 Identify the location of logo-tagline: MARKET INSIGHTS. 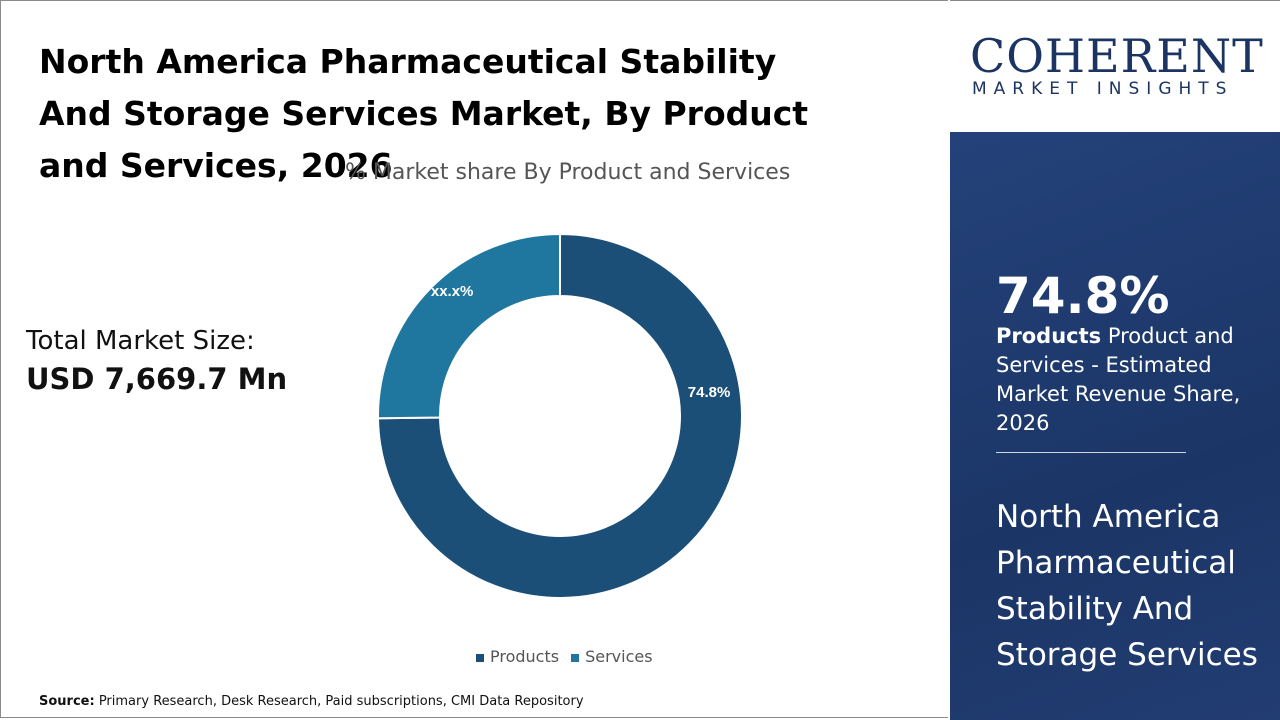
(1103, 89).